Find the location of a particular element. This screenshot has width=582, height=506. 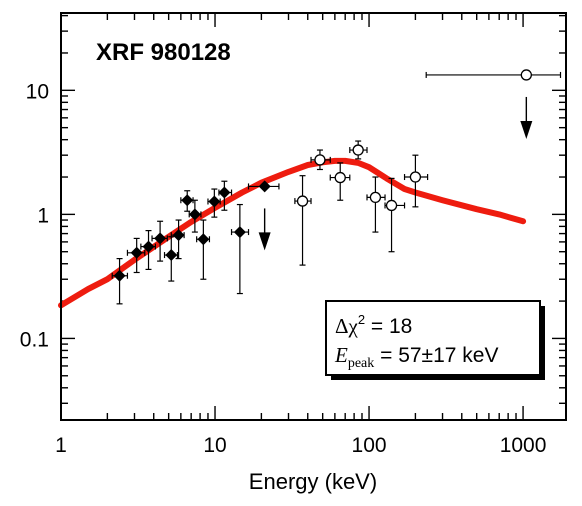

annotation-box: Δχ2 = 18 Epeak = 57±17 keV is located at coordinates (435, 340).